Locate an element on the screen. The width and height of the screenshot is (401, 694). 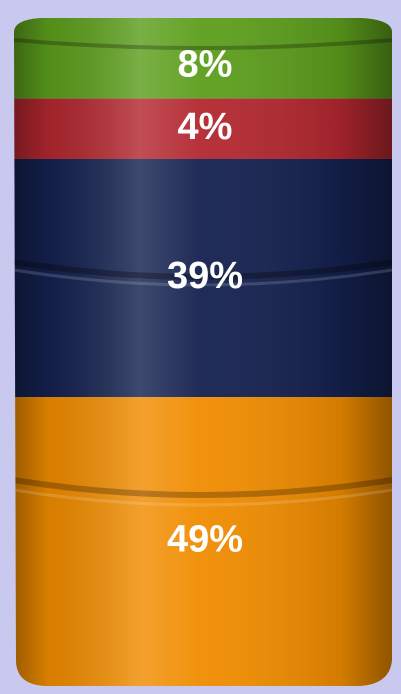
labels: 8% 4% 39% 49% is located at coordinates (205, 301).